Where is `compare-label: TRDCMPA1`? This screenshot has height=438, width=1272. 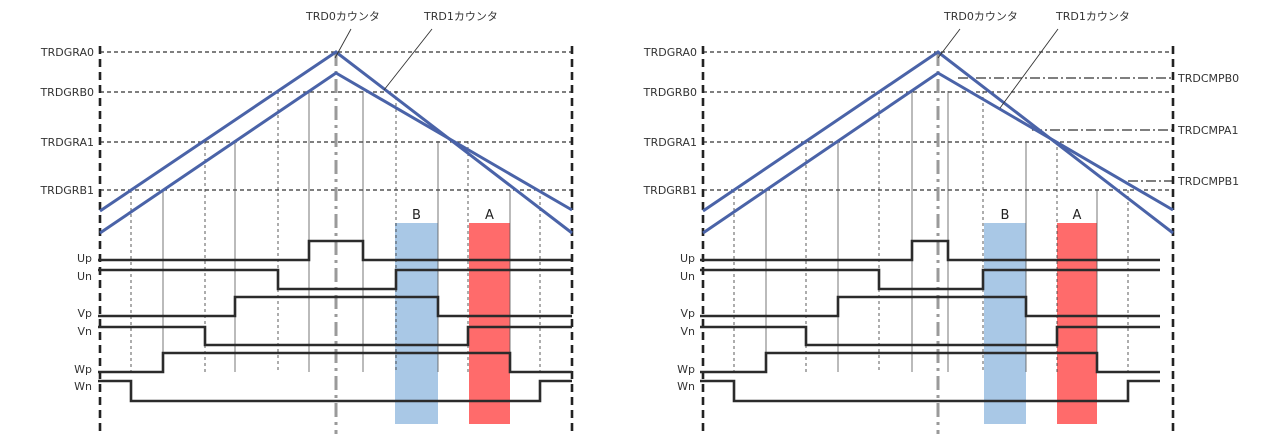
compare-label: TRDCMPA1 is located at coordinates (1207, 130).